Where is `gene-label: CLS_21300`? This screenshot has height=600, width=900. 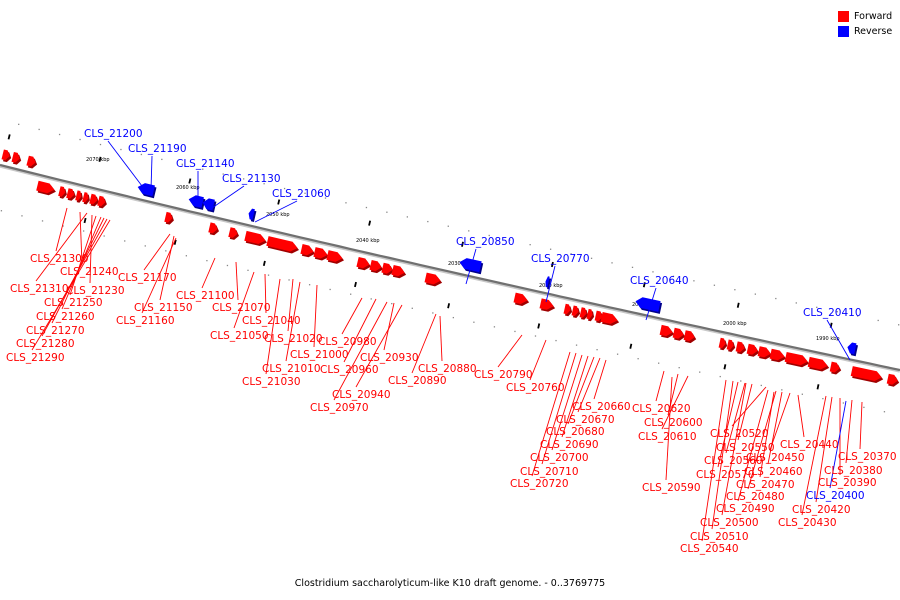
gene-label: CLS_21300 is located at coordinates (59, 259).